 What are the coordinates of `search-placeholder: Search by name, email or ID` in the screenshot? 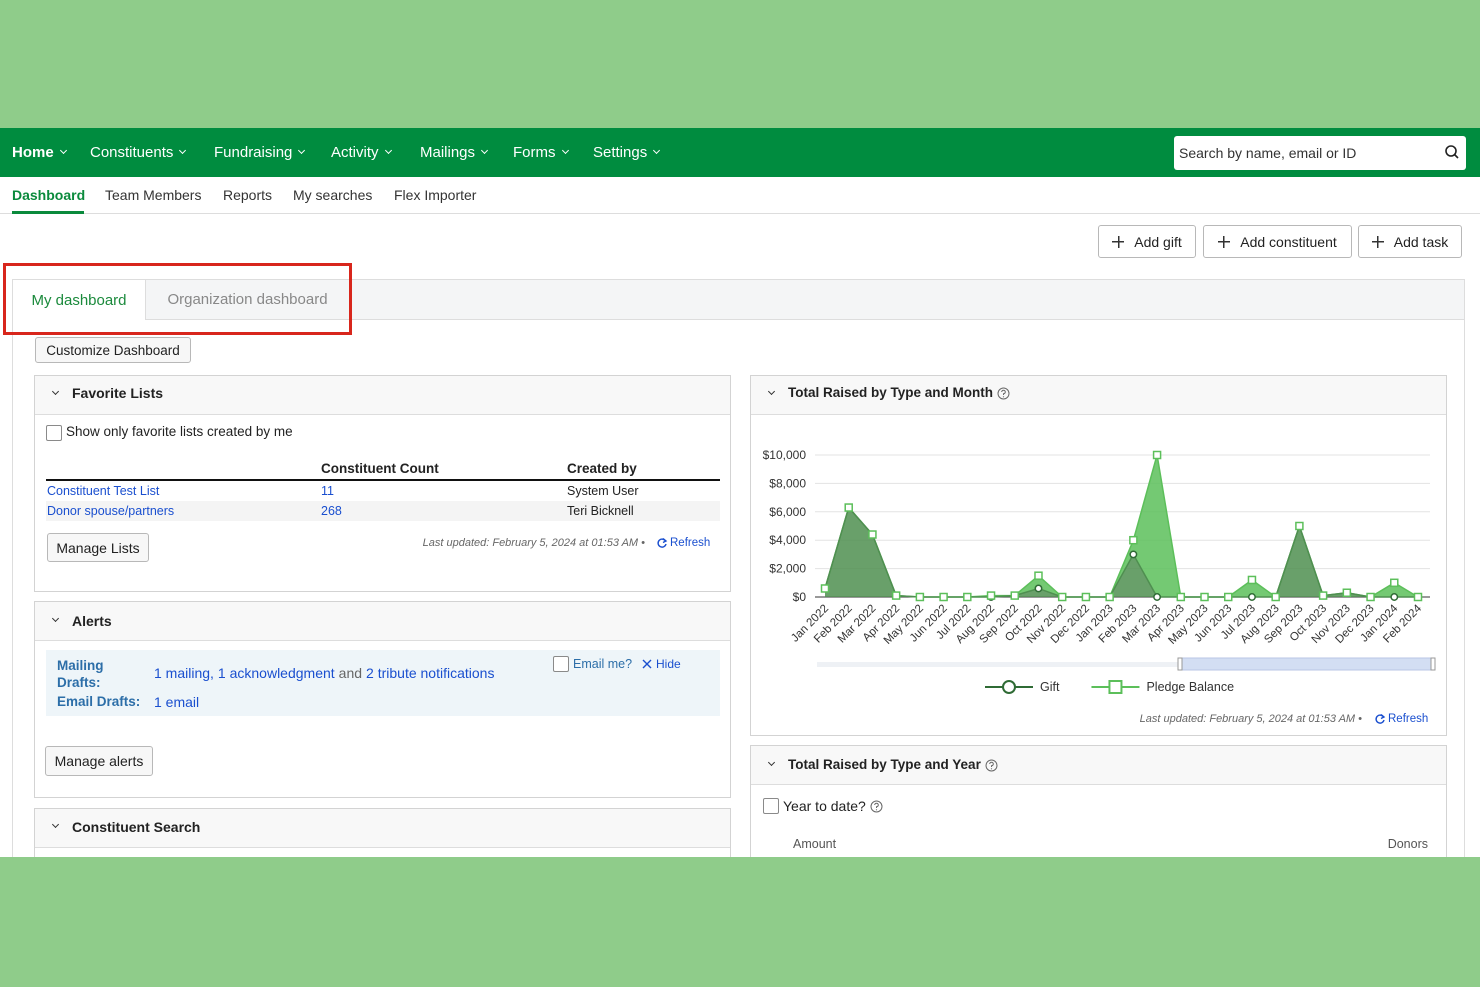 It's located at (1268, 153).